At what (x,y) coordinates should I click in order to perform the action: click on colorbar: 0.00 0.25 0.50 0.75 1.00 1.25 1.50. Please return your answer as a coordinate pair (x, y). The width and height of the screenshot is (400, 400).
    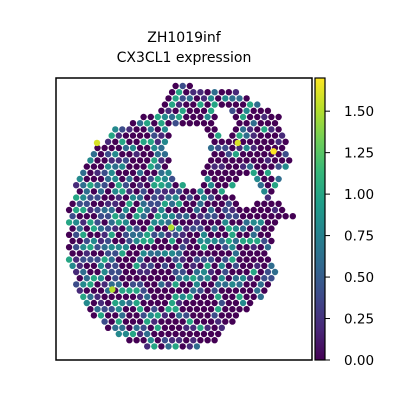
    Looking at the image, I should click on (344, 223).